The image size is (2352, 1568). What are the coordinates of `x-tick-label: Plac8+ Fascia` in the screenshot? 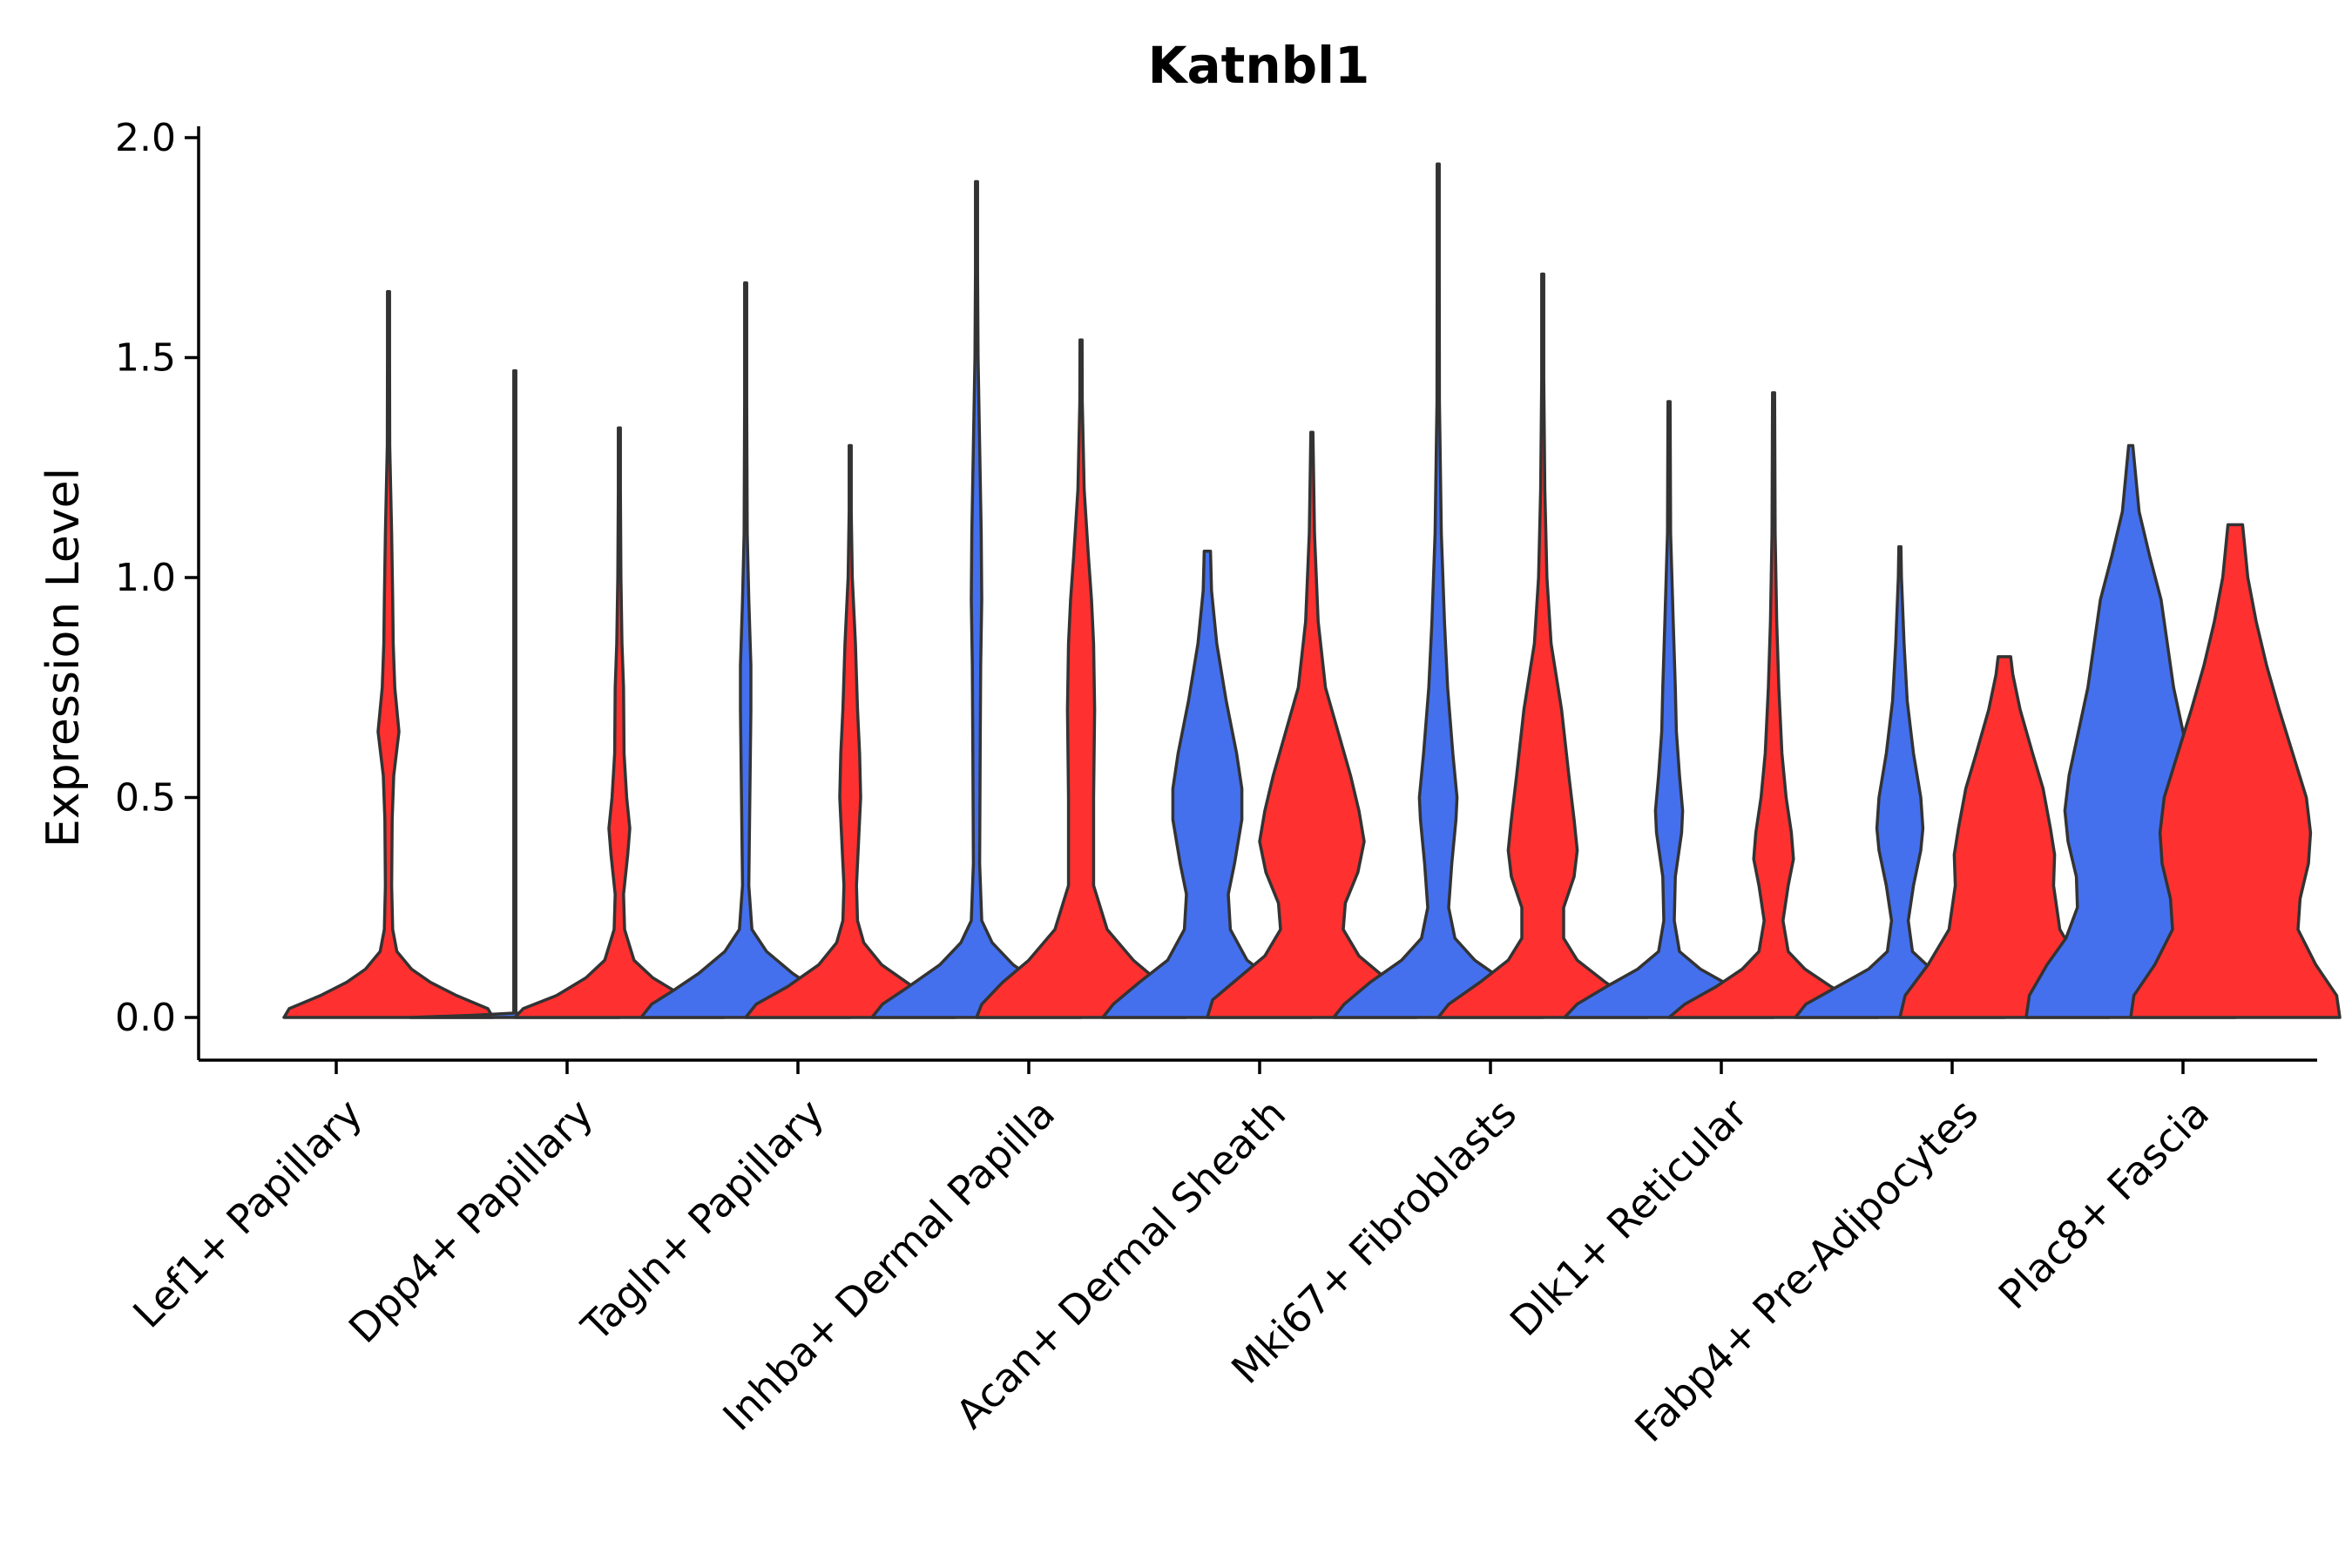 It's located at (2104, 1204).